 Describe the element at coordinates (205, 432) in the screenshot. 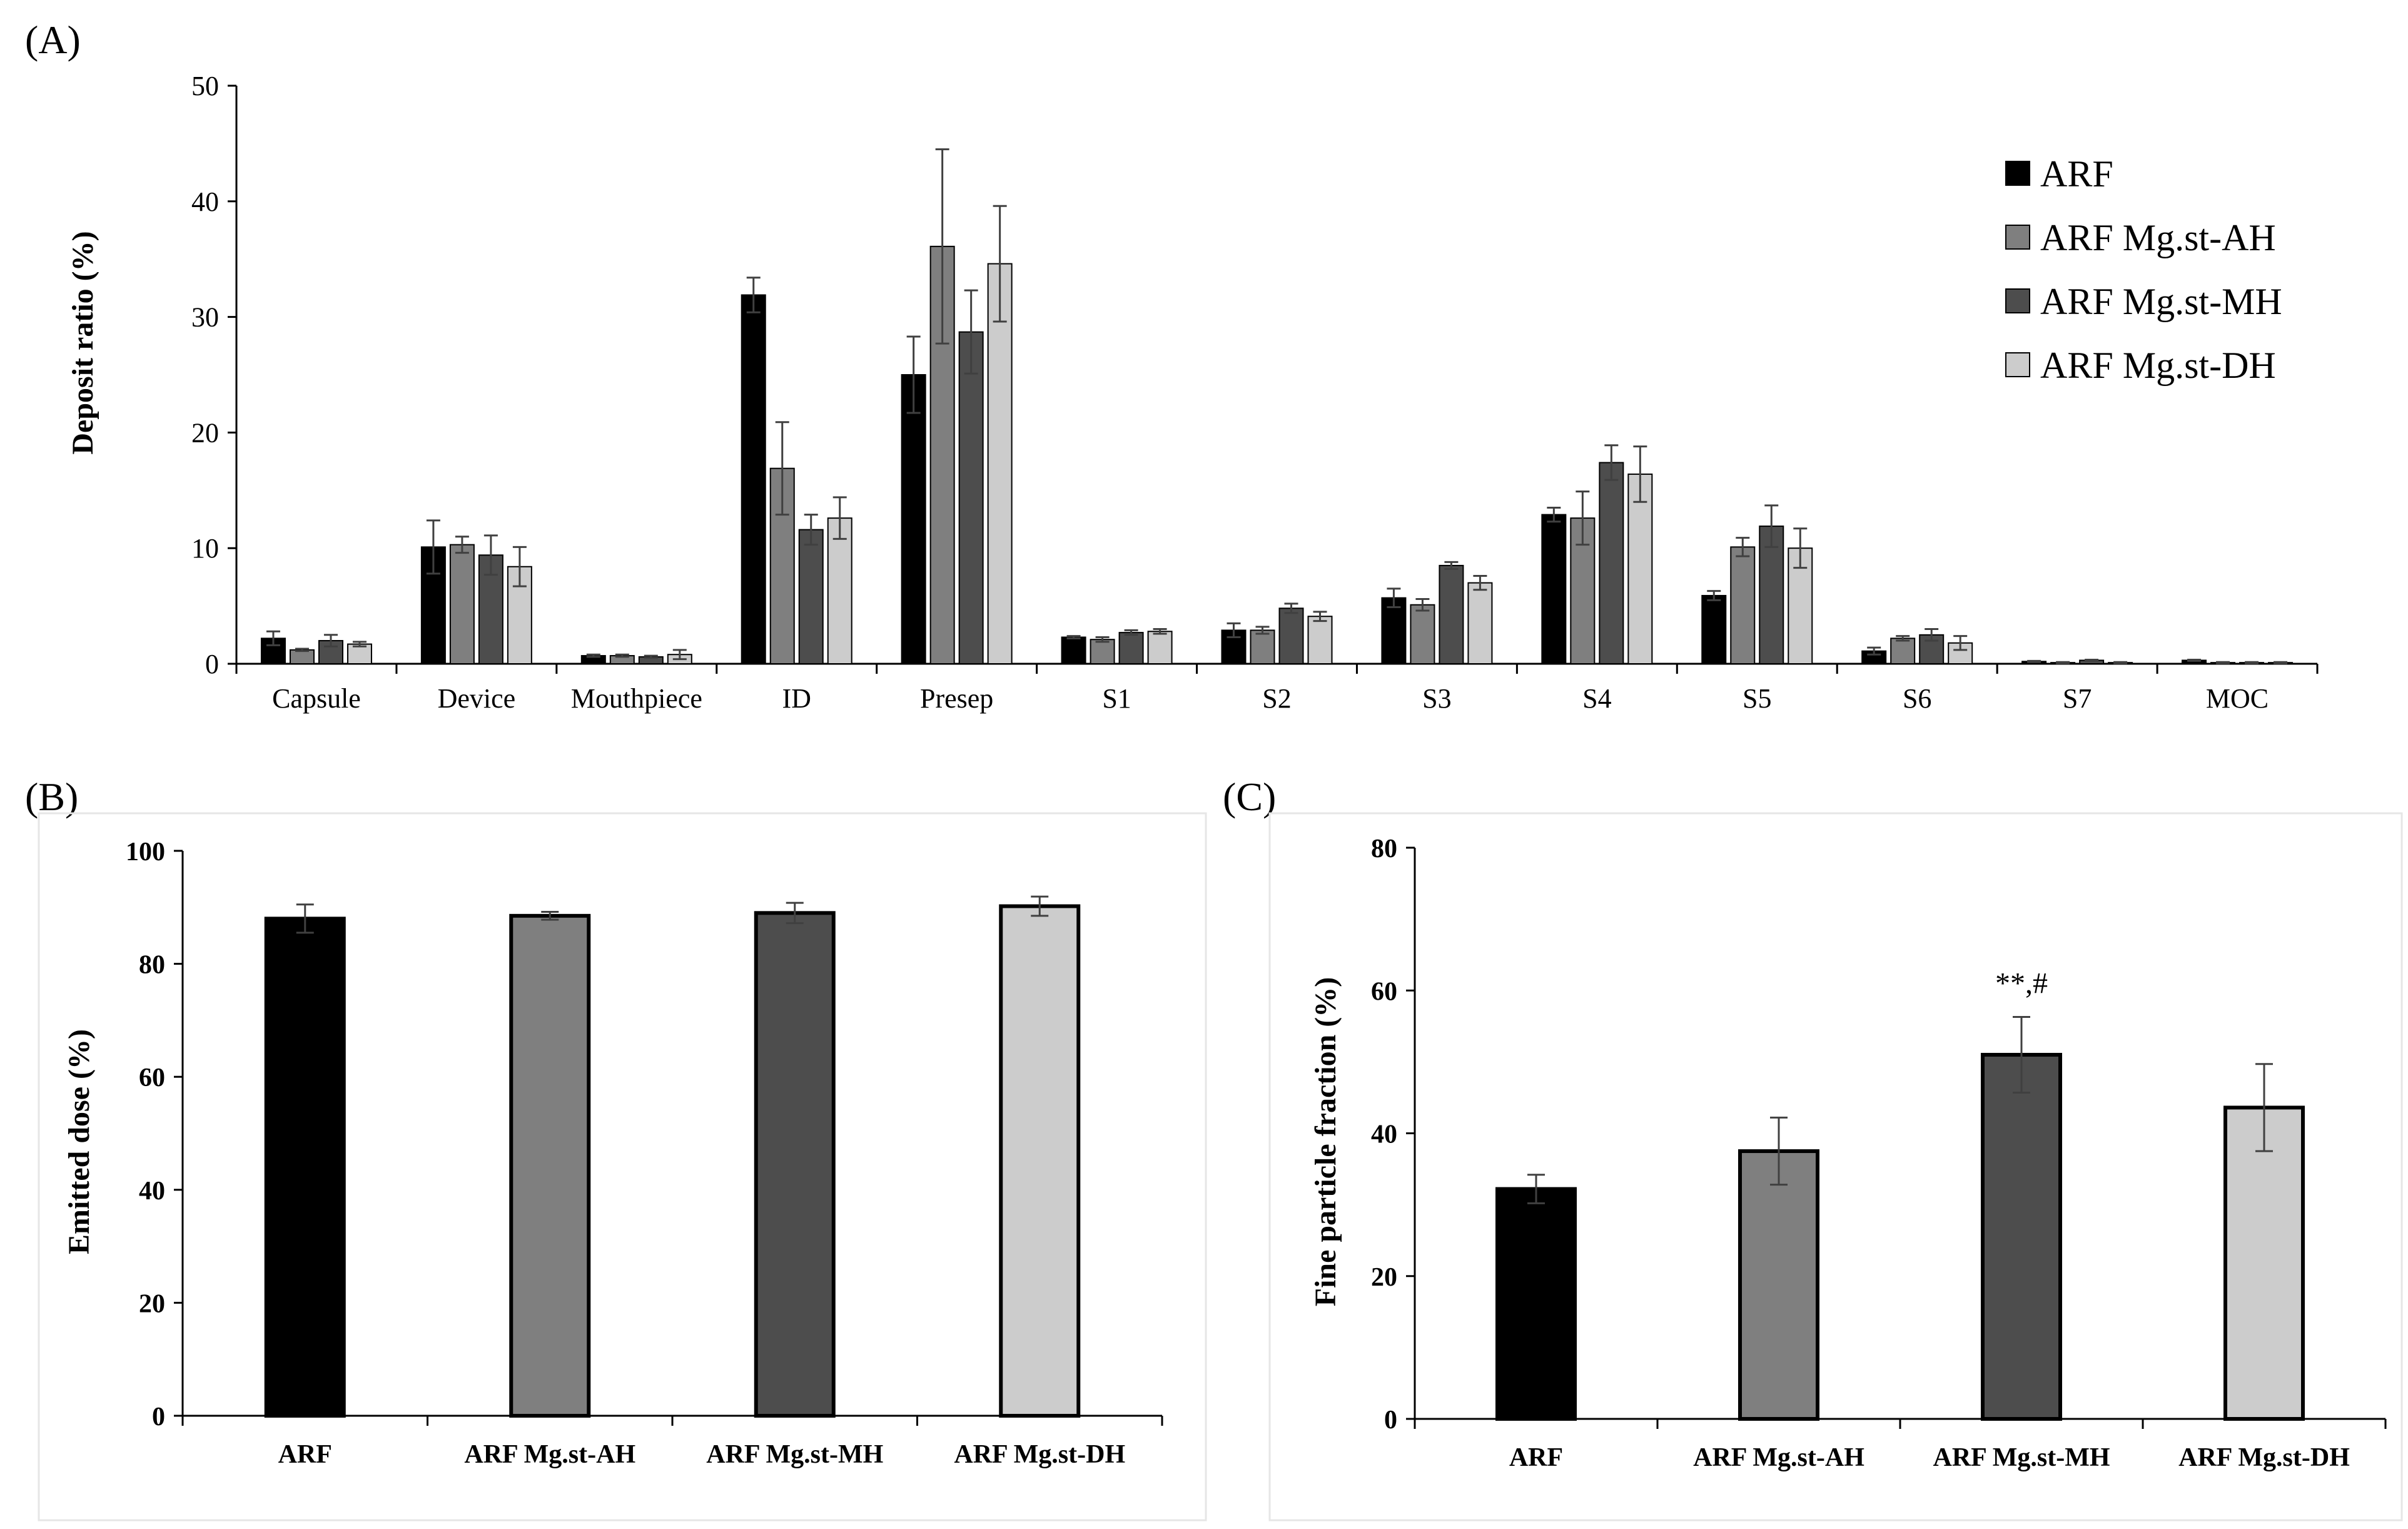

I see `panel-a-y-tick-label: 20` at that location.